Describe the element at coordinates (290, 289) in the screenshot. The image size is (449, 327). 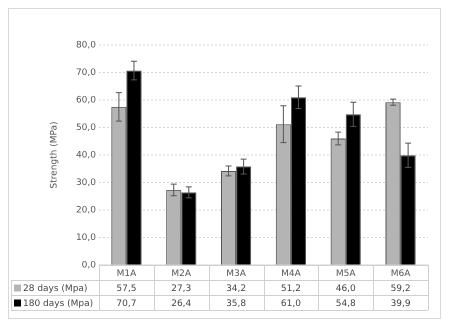
I see `data-label: 51,2` at that location.